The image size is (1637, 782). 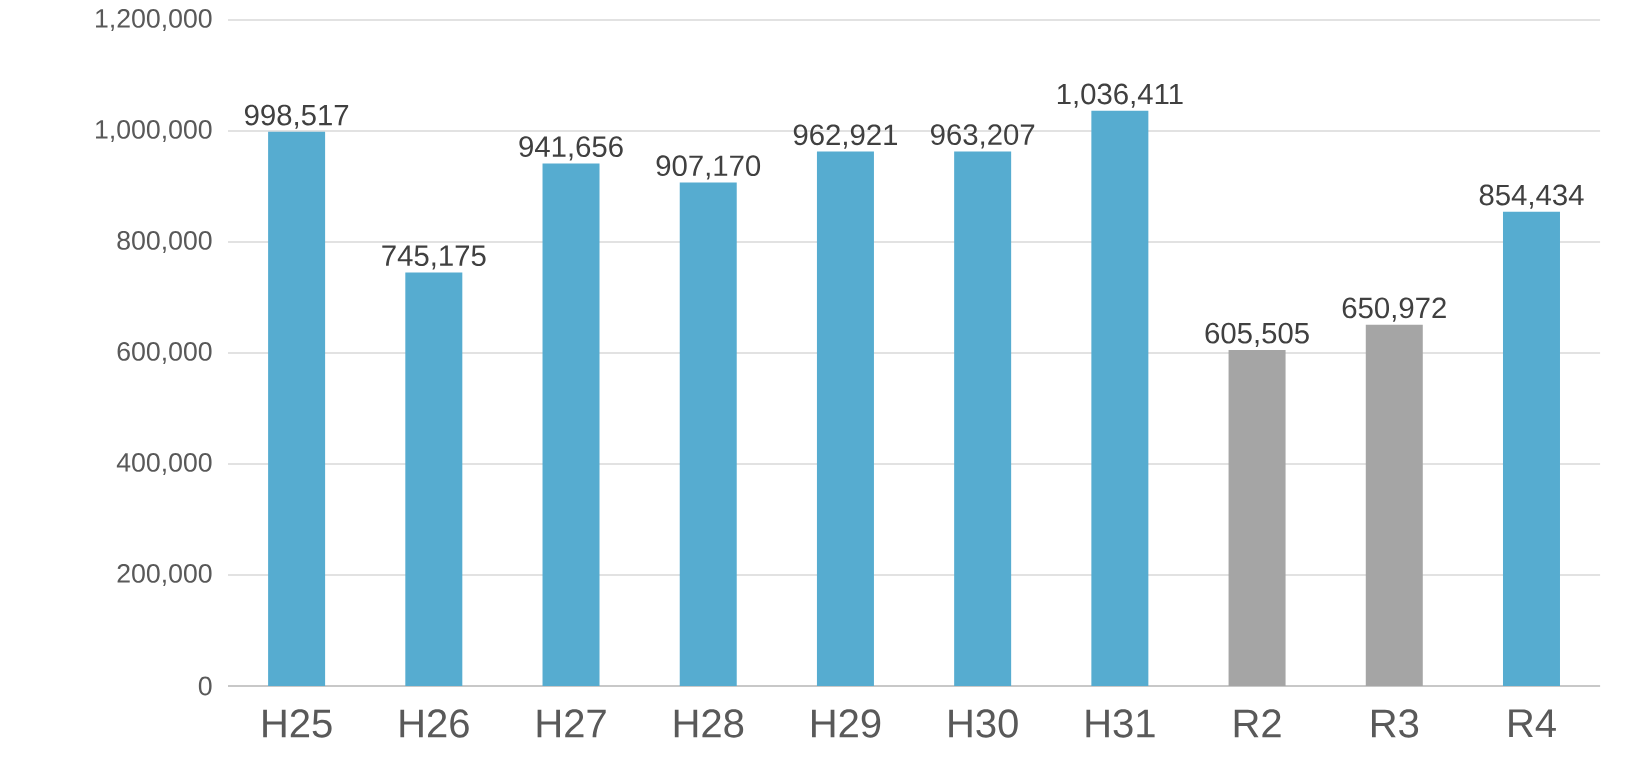 What do you see at coordinates (1395, 723) in the screenshot?
I see `x-tick-label: R3` at bounding box center [1395, 723].